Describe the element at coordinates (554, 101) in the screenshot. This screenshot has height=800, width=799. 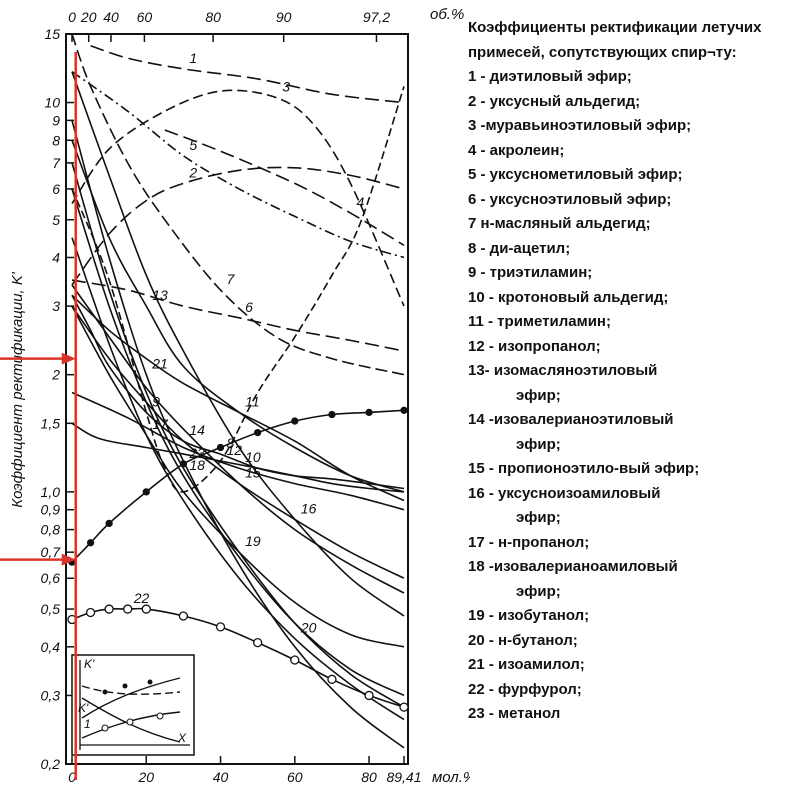
I see `legend-item: 2 - уксусный альдегид;` at that location.